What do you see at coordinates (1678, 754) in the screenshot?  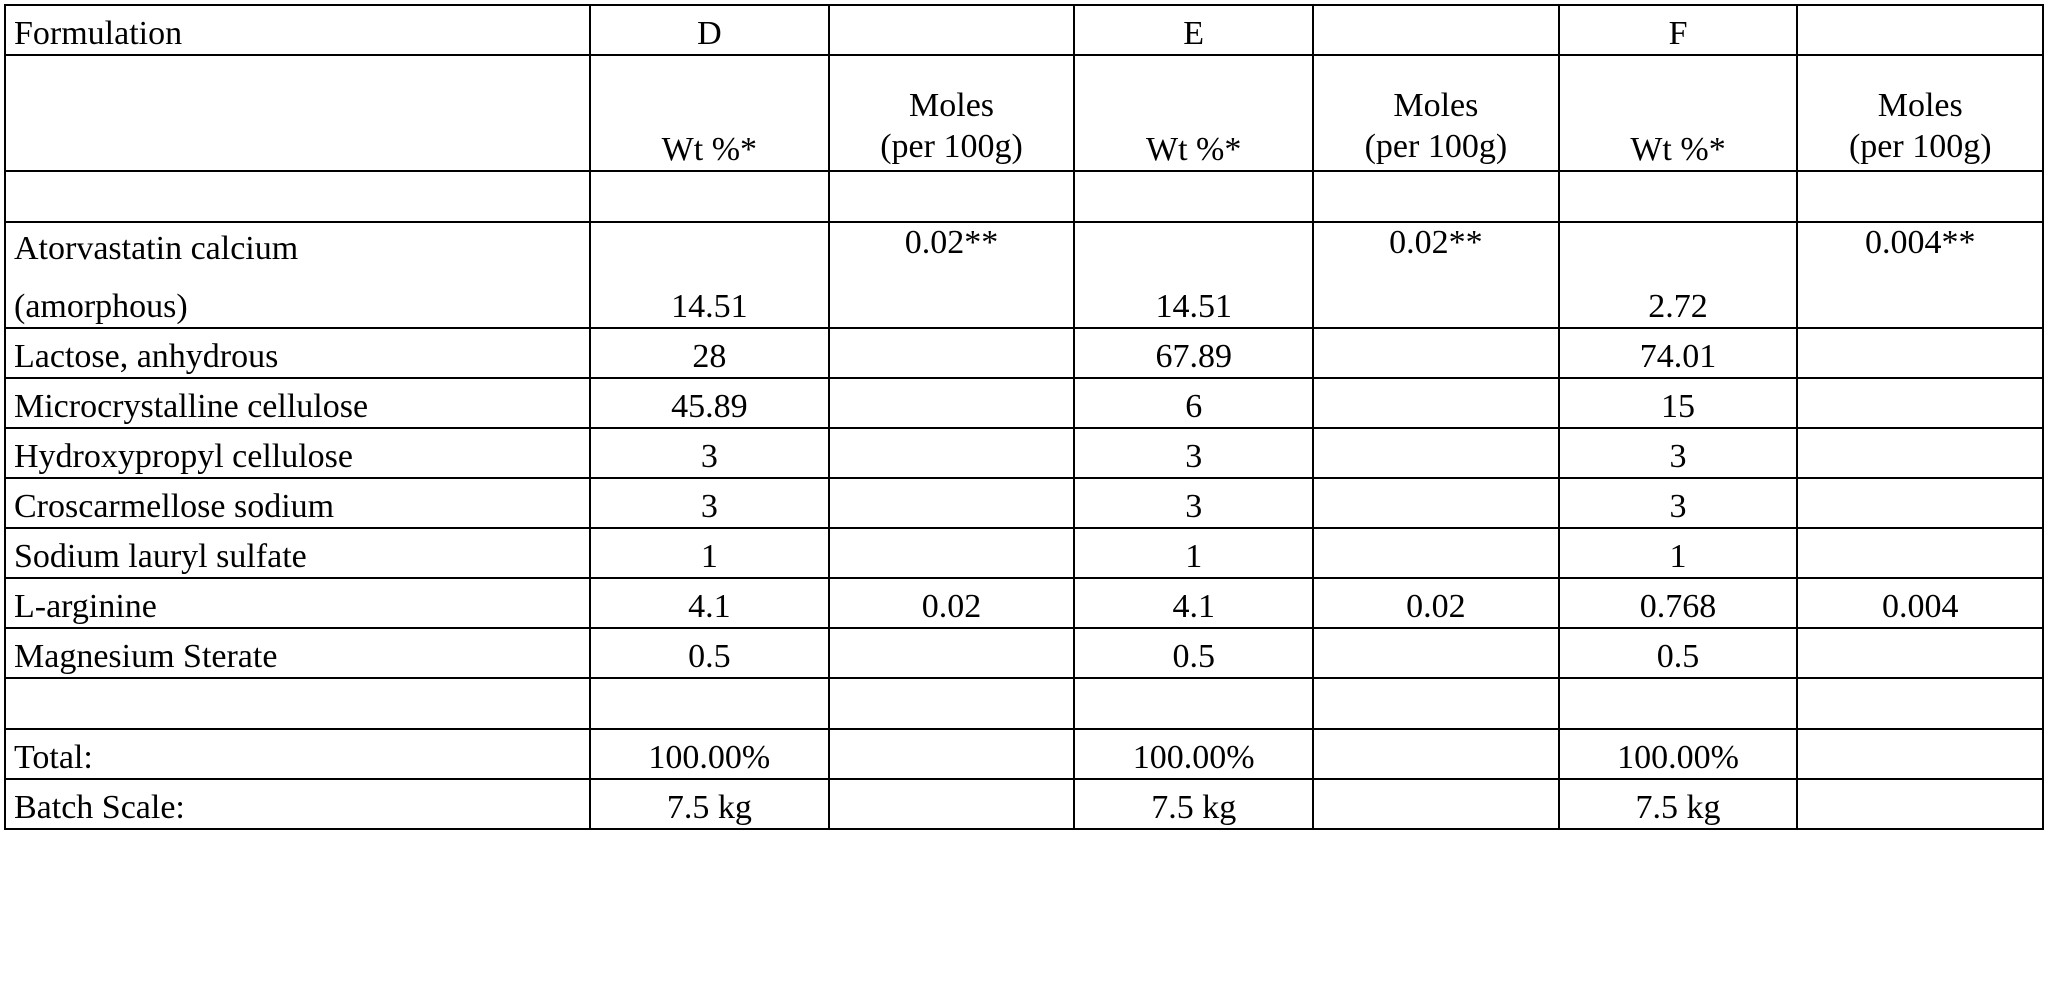 I see `f-total: 100.00%` at bounding box center [1678, 754].